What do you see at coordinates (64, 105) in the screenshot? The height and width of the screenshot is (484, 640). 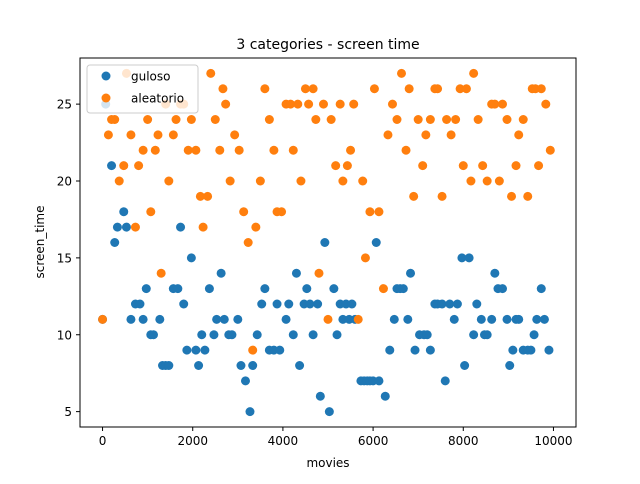 I see `y-tick-label: 25` at bounding box center [64, 105].